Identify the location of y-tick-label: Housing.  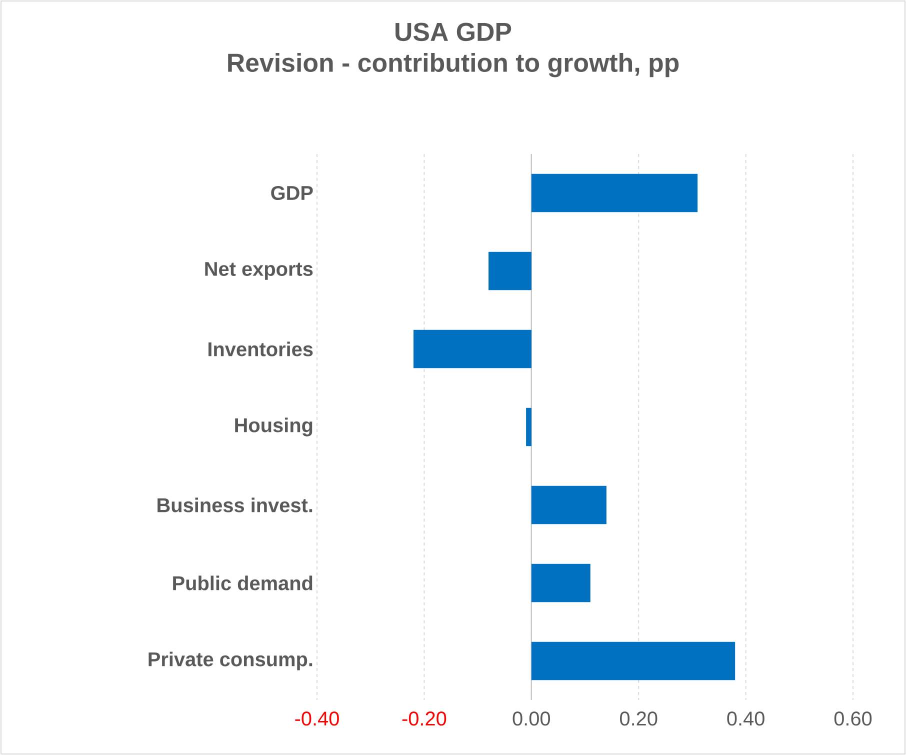
(273, 427).